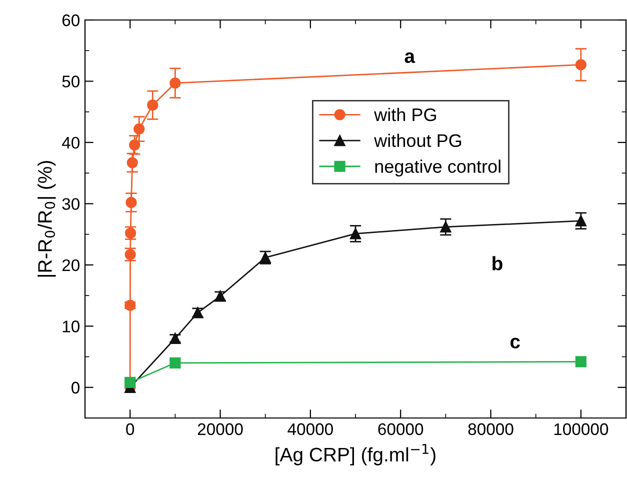 The height and width of the screenshot is (488, 627). What do you see at coordinates (515, 343) in the screenshot?
I see `annotation: c` at bounding box center [515, 343].